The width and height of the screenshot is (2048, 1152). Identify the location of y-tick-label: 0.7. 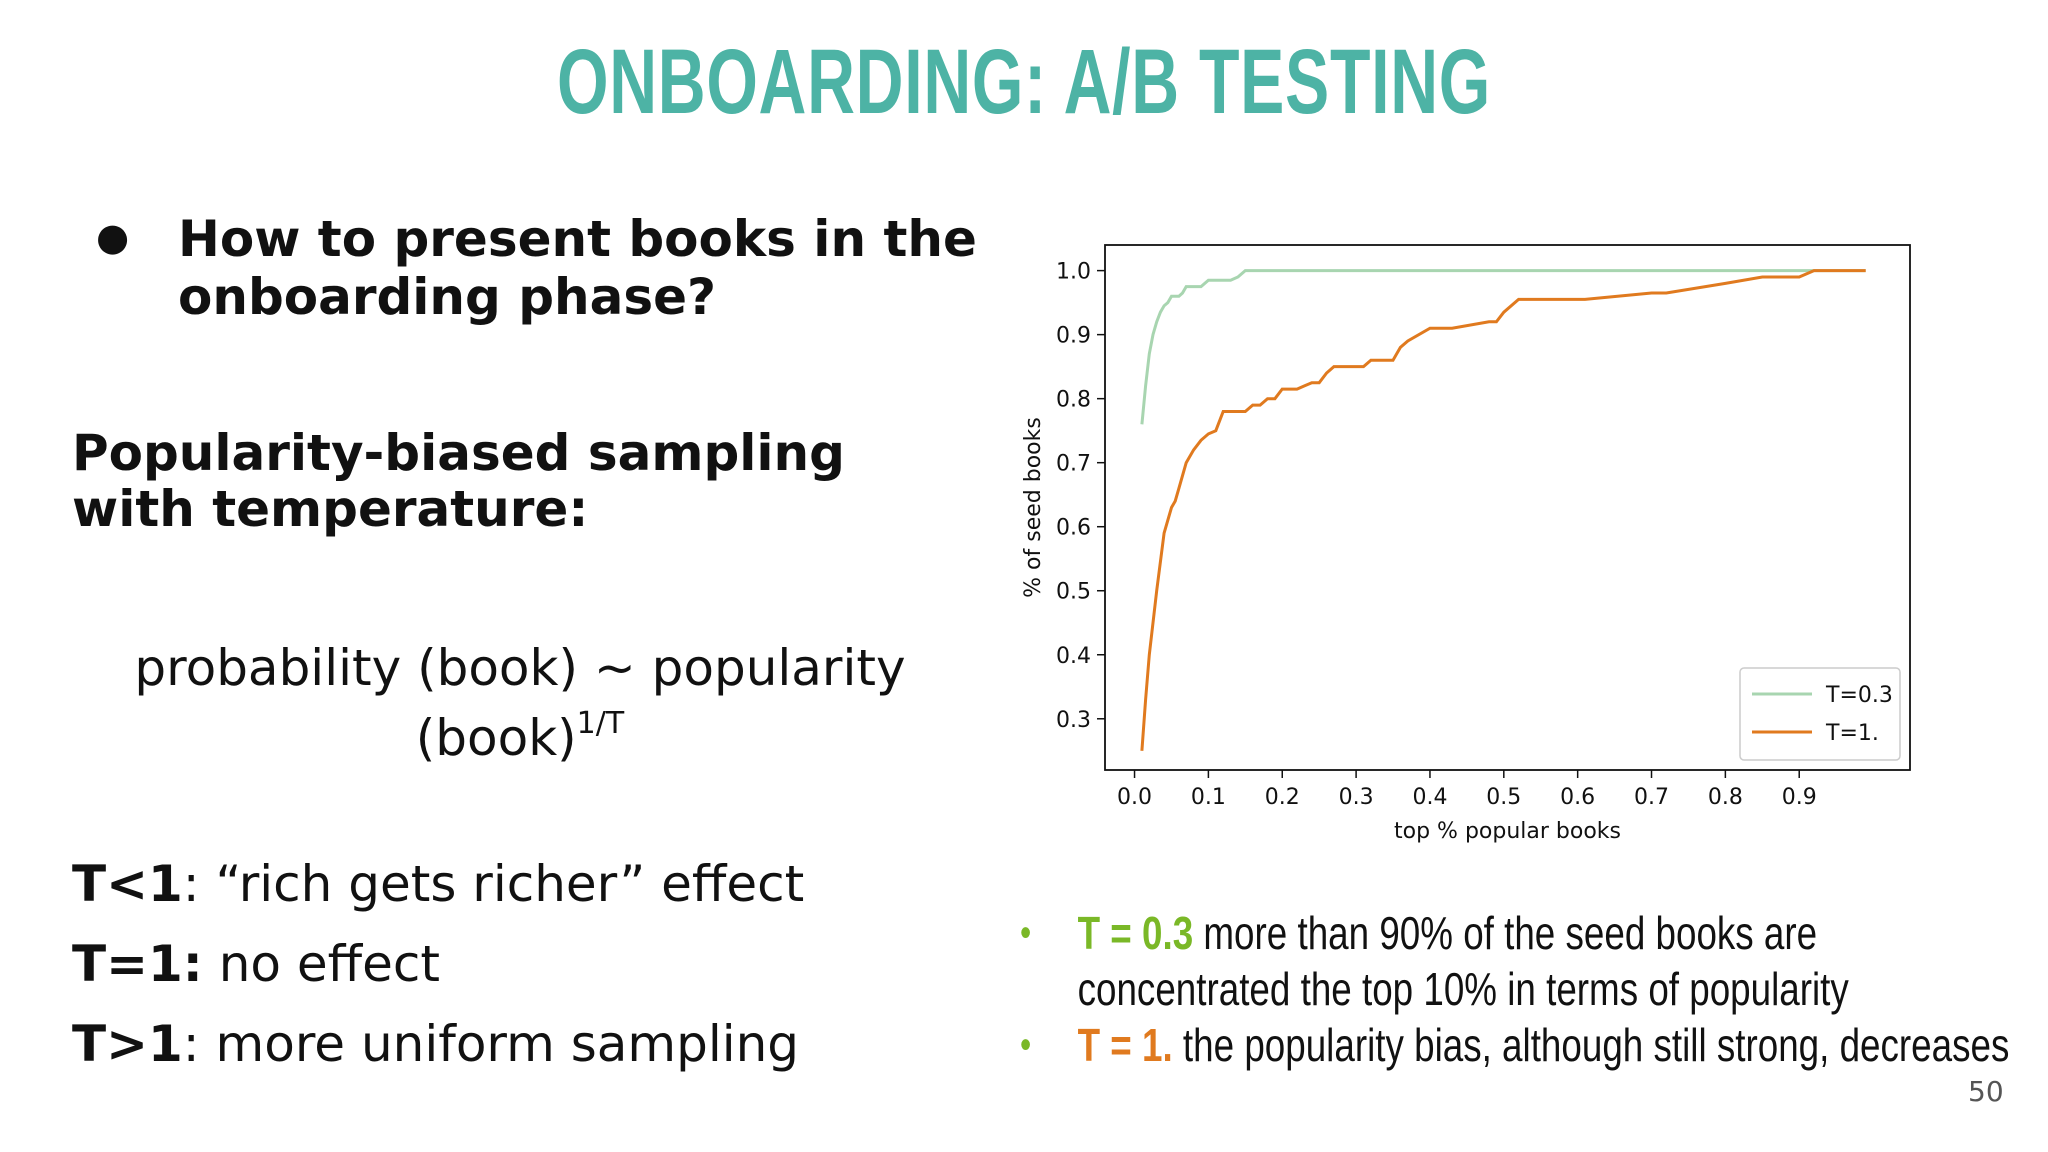
(1073, 464).